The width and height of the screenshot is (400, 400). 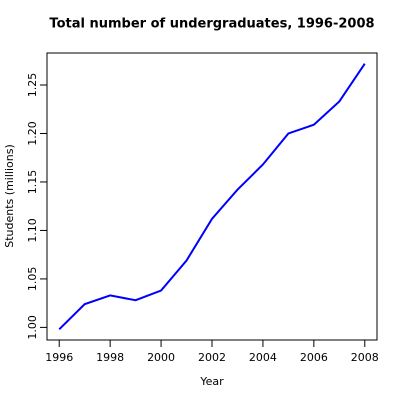 I want to click on x-tick-label: 2006, so click(x=314, y=357).